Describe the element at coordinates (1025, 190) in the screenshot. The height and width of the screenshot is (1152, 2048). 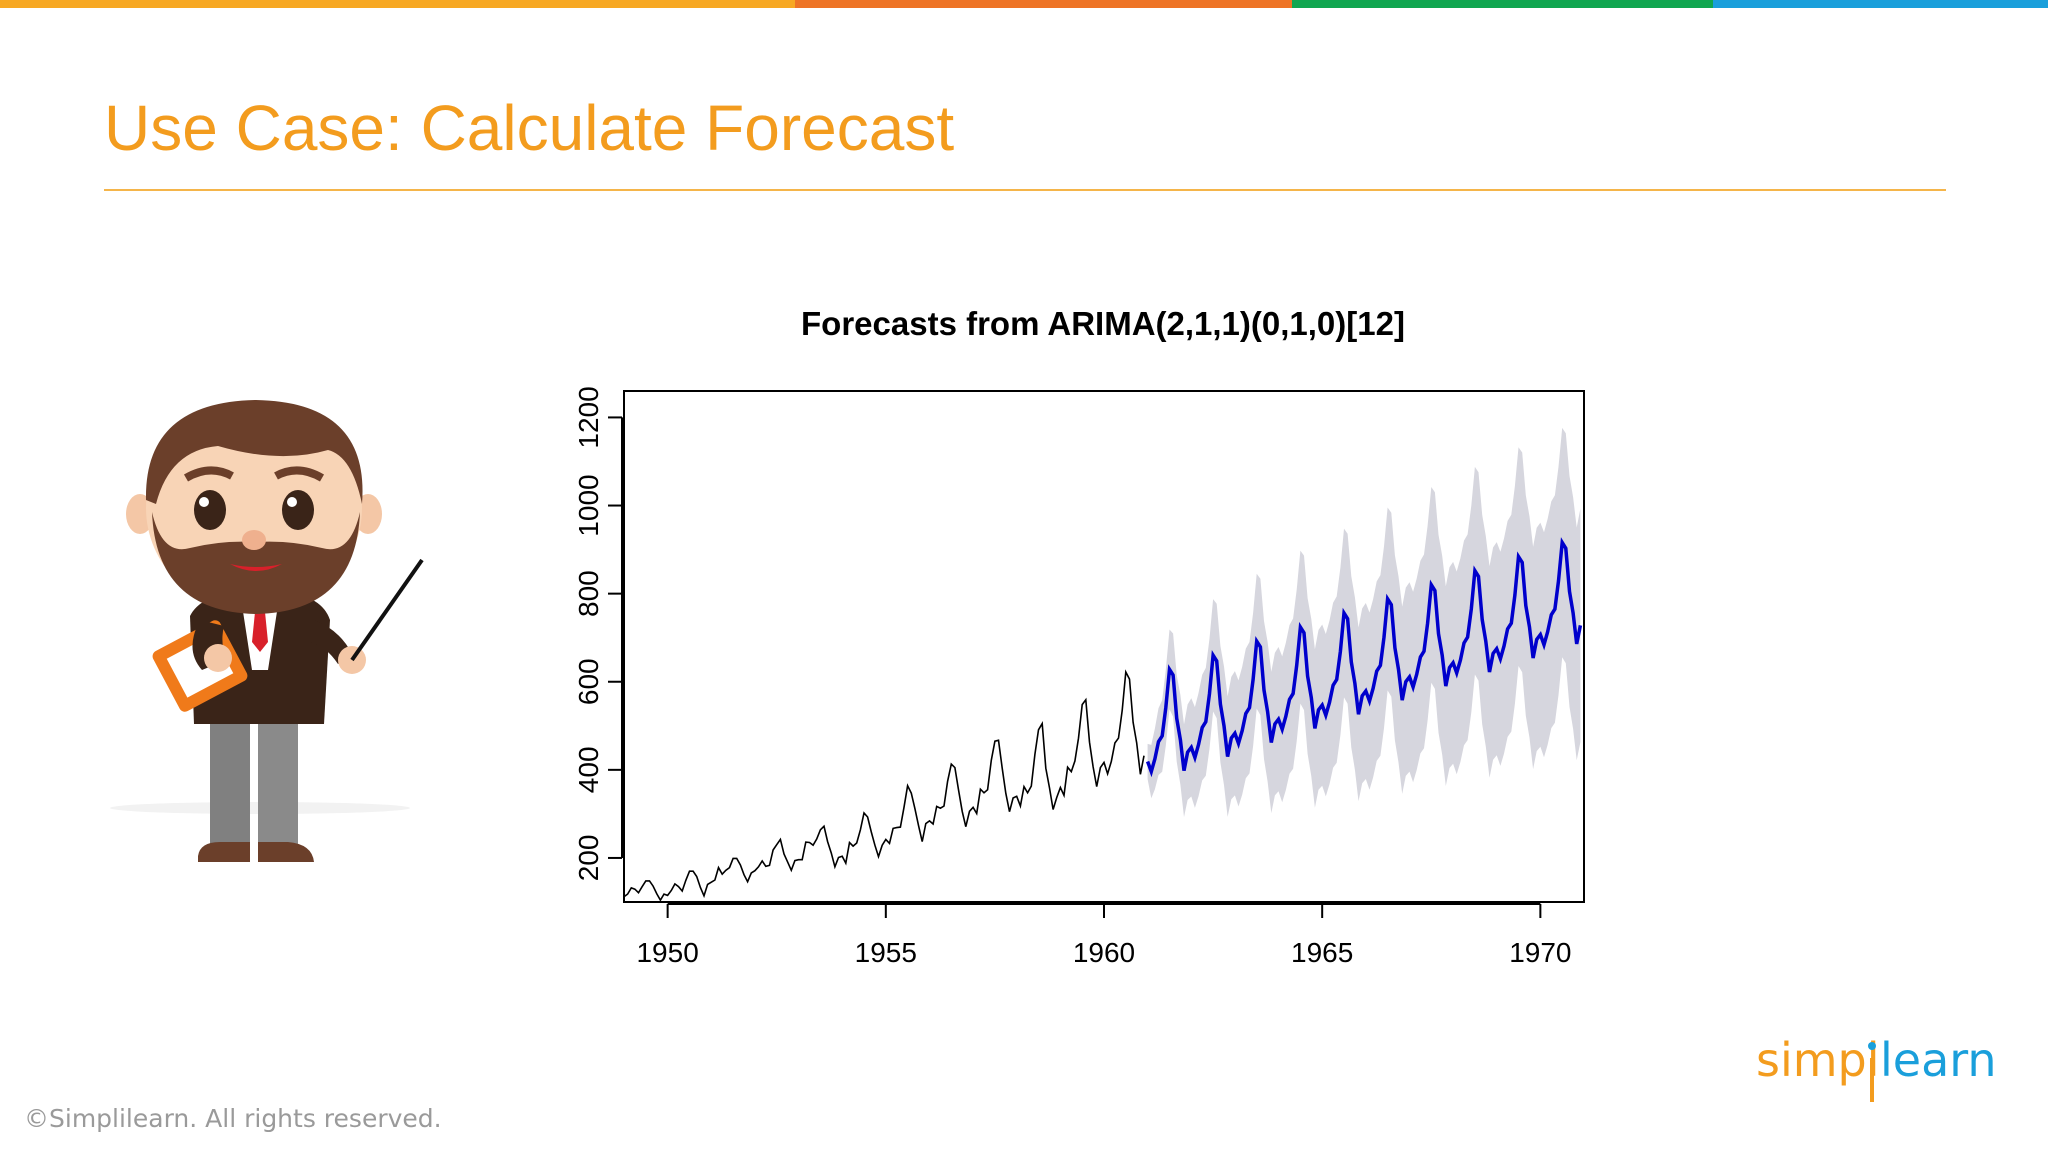
I see `title-underline` at that location.